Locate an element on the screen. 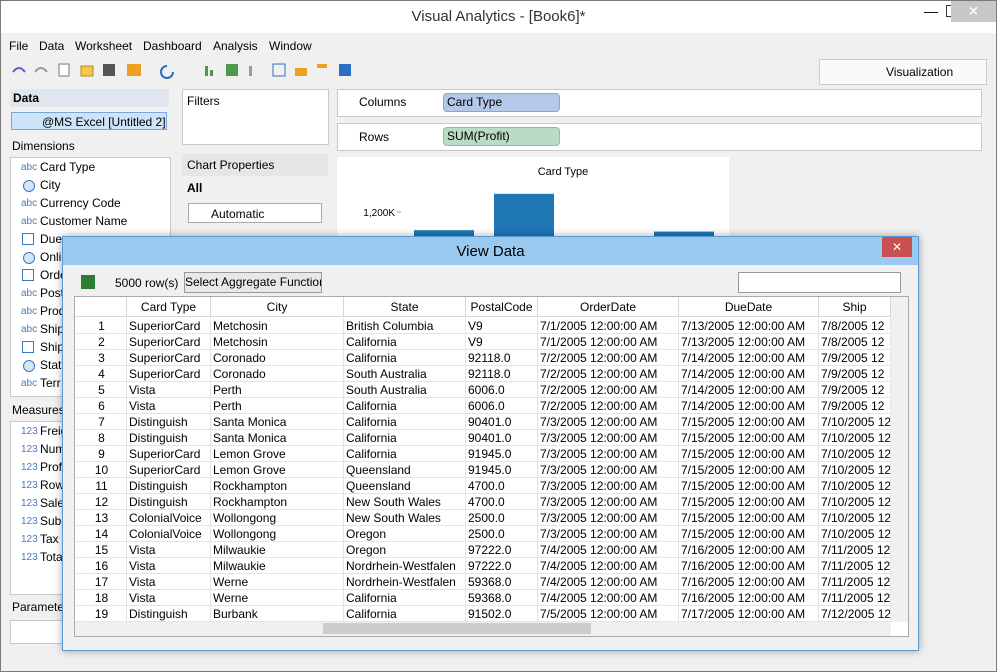 The height and width of the screenshot is (672, 997). row-number: 4 is located at coordinates (101, 374).